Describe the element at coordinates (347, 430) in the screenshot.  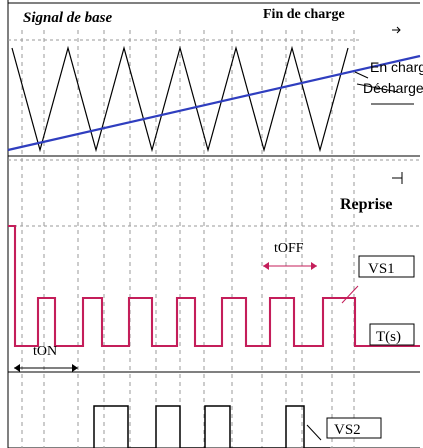
I see `vs2-label: VS2` at that location.